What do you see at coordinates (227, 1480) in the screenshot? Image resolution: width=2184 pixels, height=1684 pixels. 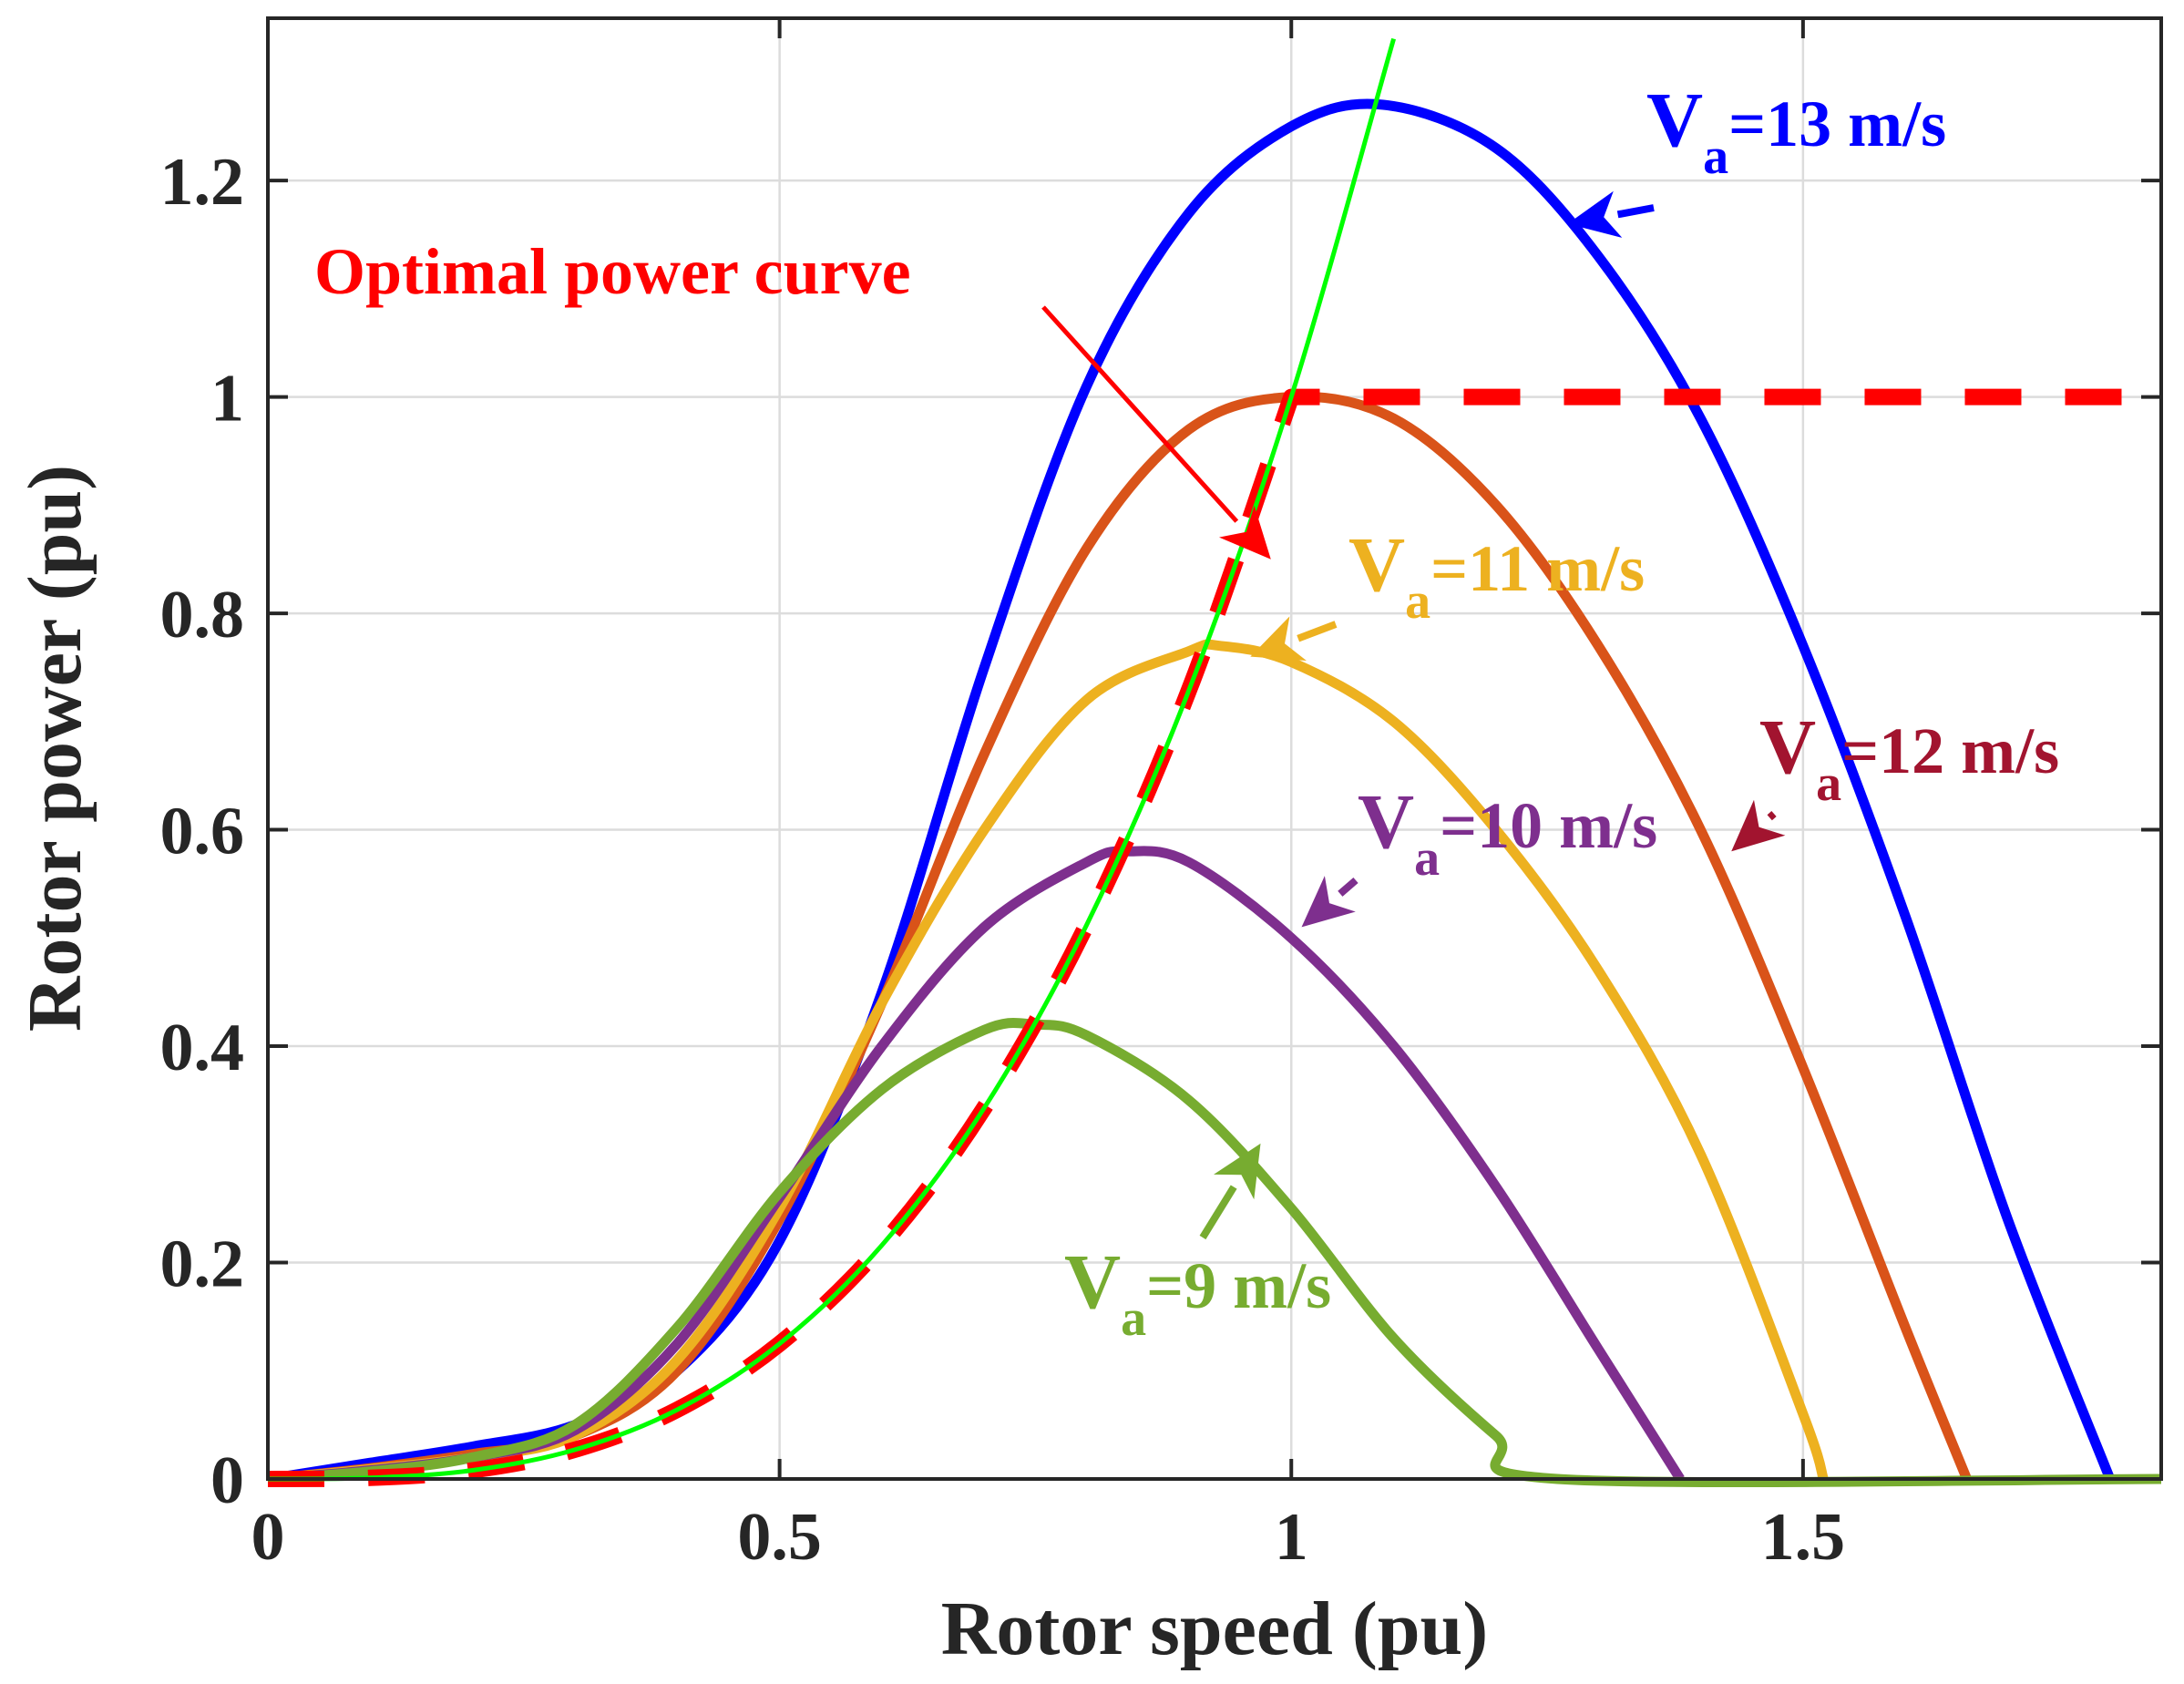 I see `y-tick-label: 0` at bounding box center [227, 1480].